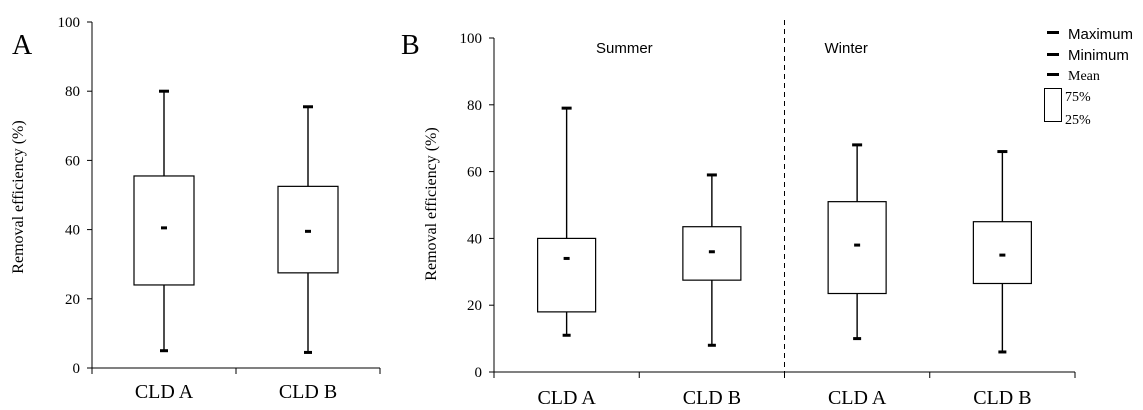 The height and width of the screenshot is (410, 1143). Describe the element at coordinates (72, 92) in the screenshot. I see `panel-a-y-tick-label: 80` at that location.